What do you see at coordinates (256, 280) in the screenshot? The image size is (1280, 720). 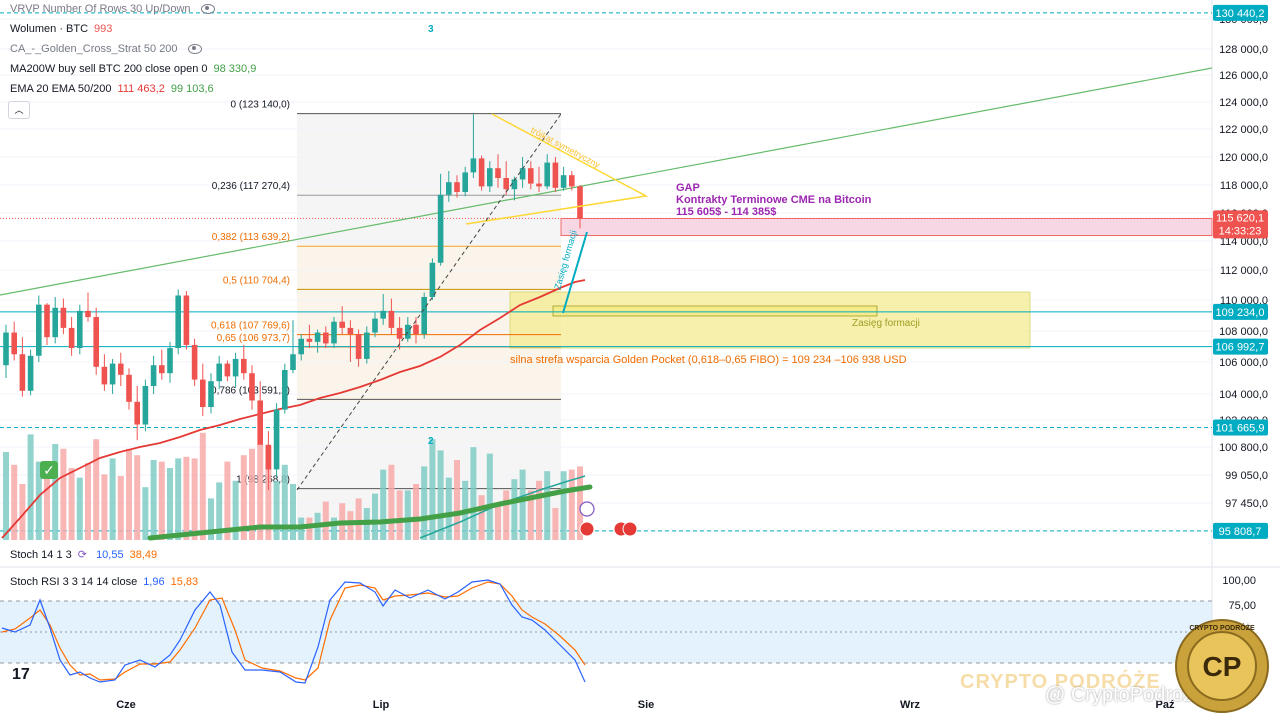 I see `fib-label: 0,5 (110 704,4)` at bounding box center [256, 280].